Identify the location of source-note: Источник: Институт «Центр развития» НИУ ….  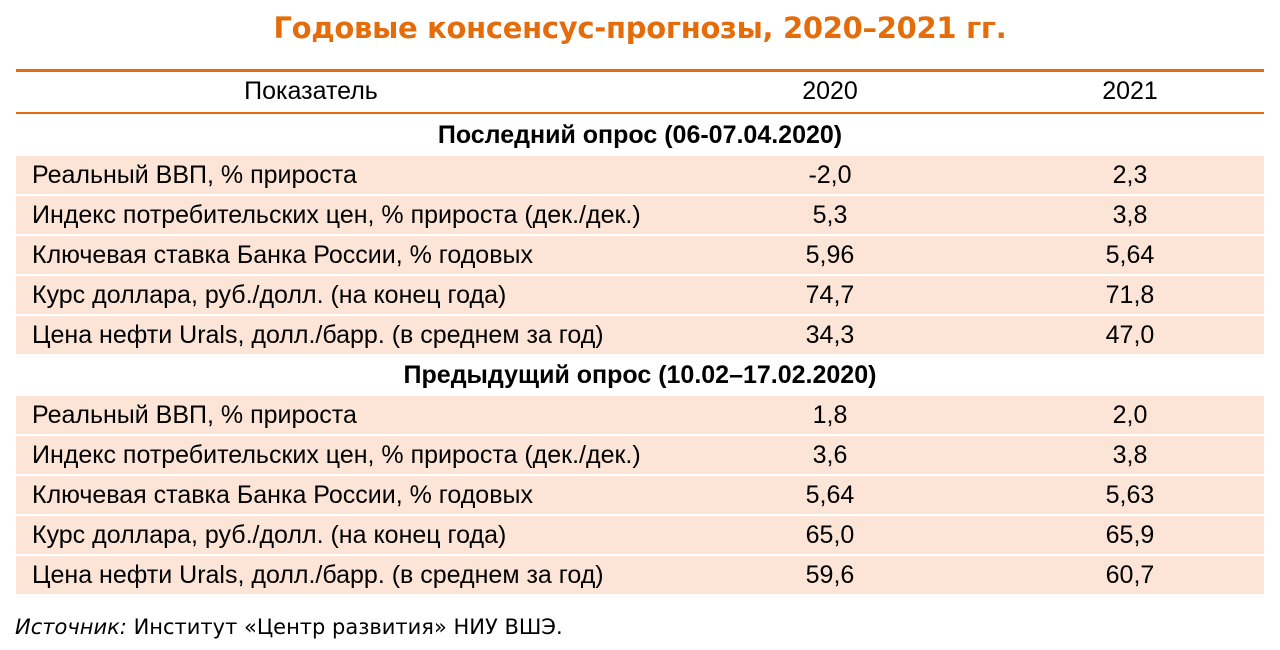
(289, 627).